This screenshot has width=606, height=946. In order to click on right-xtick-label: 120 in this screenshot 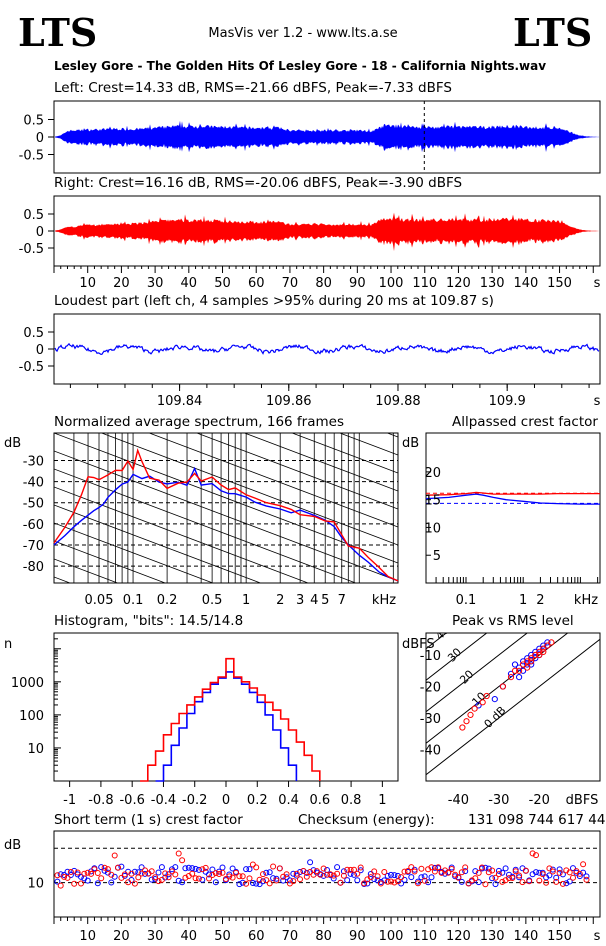, I will do `click(458, 283)`.